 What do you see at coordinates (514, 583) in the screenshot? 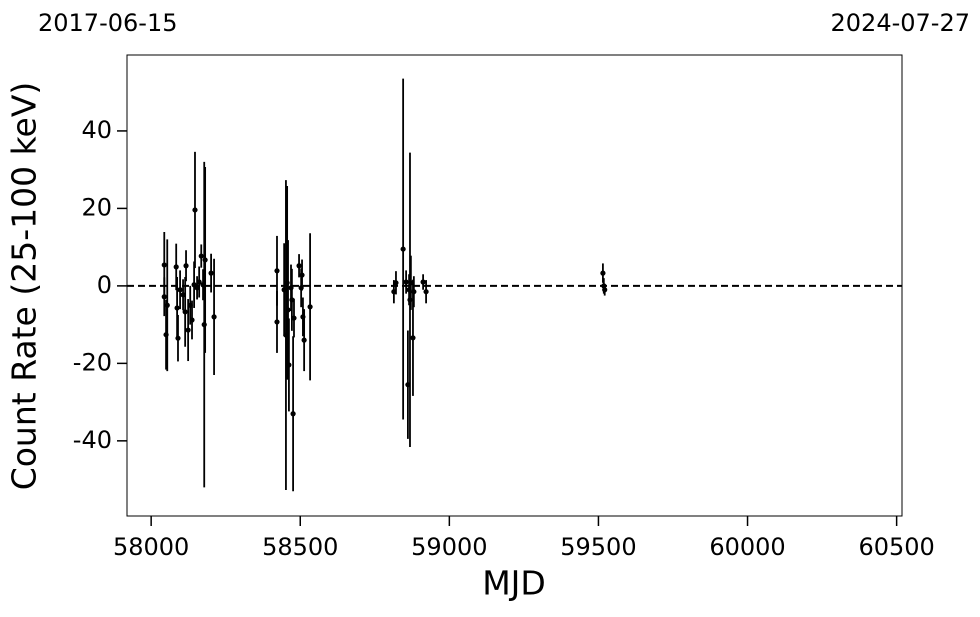
I see `x-axis-label: MJD` at bounding box center [514, 583].